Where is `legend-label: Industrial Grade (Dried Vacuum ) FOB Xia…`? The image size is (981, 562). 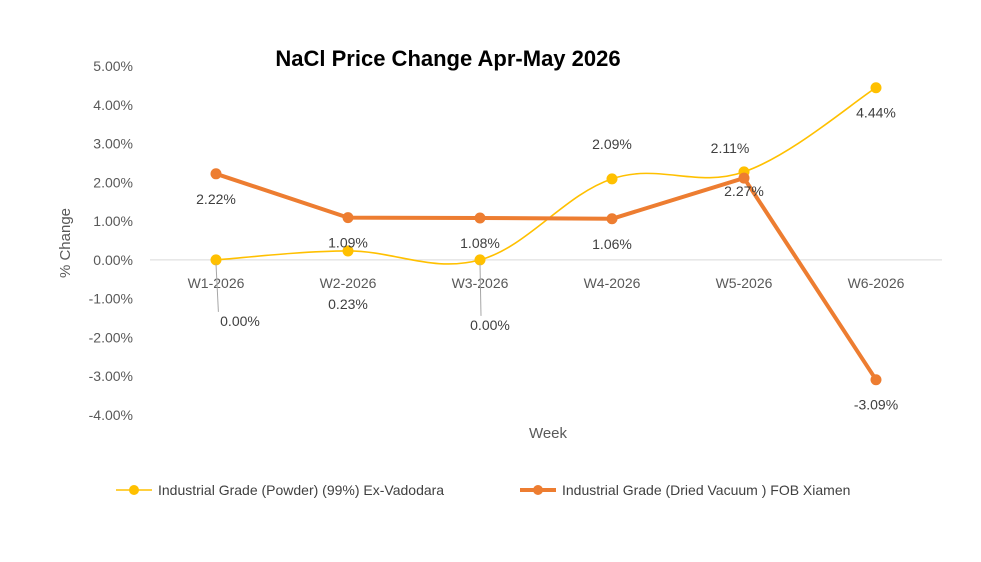 legend-label: Industrial Grade (Dried Vacuum ) FOB Xia… is located at coordinates (706, 490).